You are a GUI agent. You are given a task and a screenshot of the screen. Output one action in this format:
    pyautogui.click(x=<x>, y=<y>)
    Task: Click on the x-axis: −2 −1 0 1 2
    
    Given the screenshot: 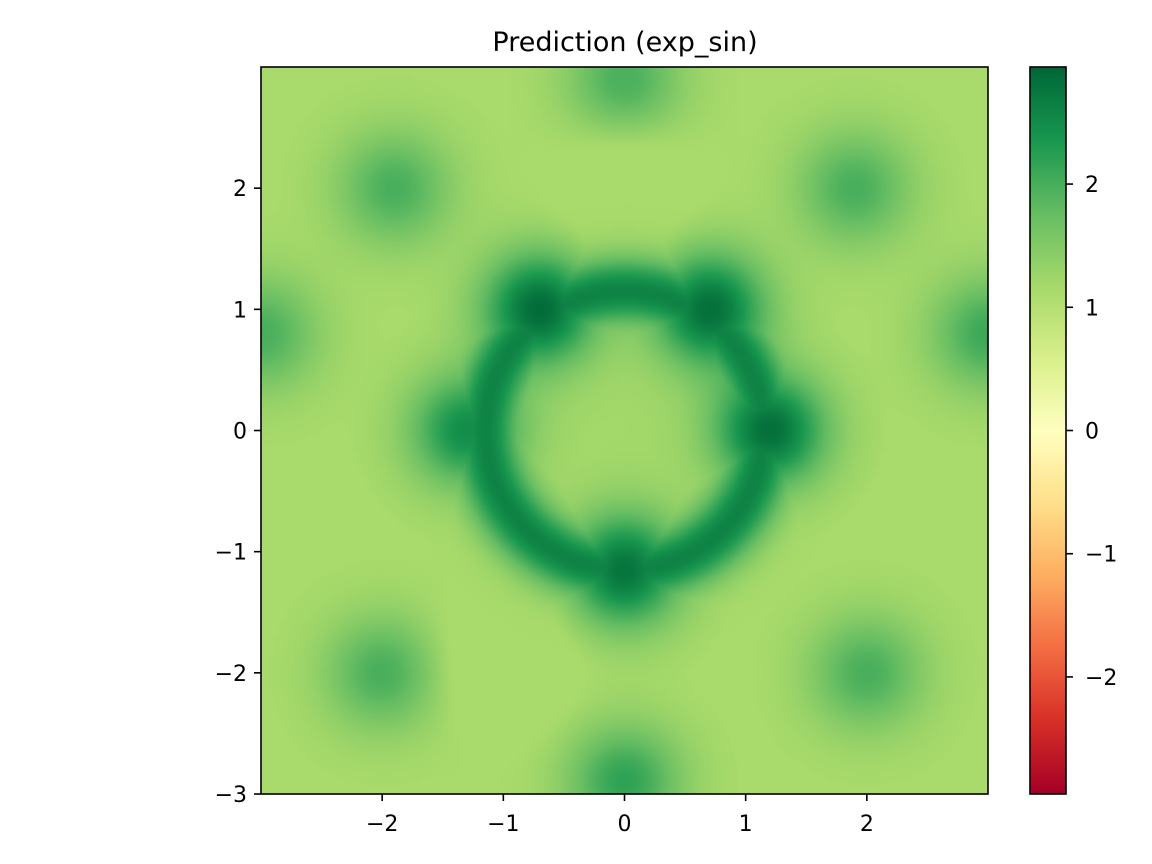 What is the action you would take?
    pyautogui.click(x=620, y=815)
    